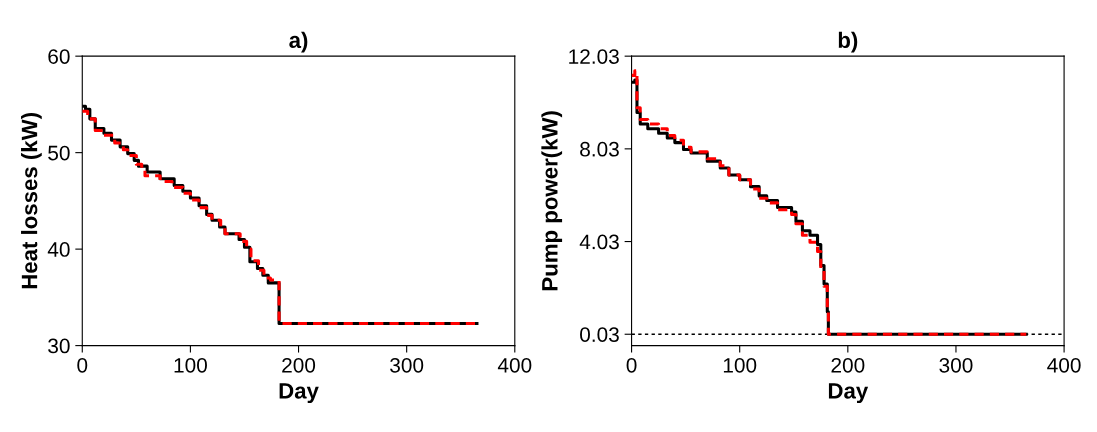  Describe the element at coordinates (599, 242) in the screenshot. I see `y-tick-label: 4.03` at that location.